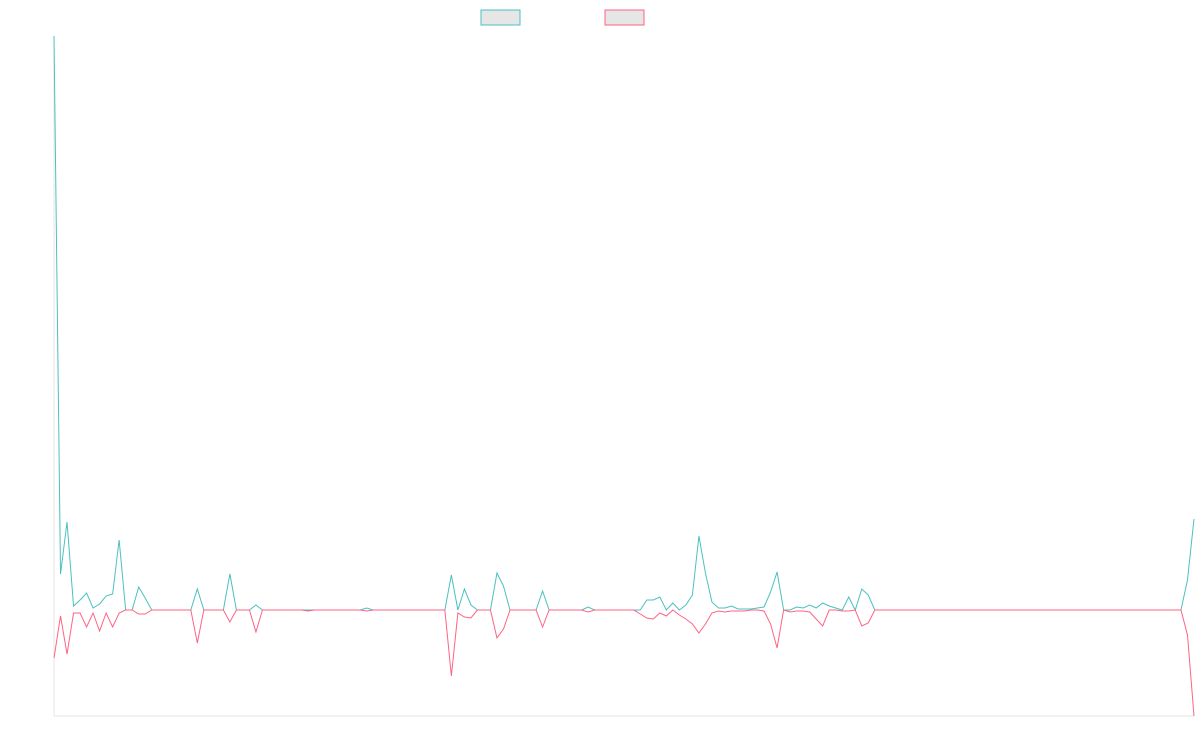 This screenshot has height=750, width=1200. Describe the element at coordinates (624, 663) in the screenshot. I see `data-line` at that location.